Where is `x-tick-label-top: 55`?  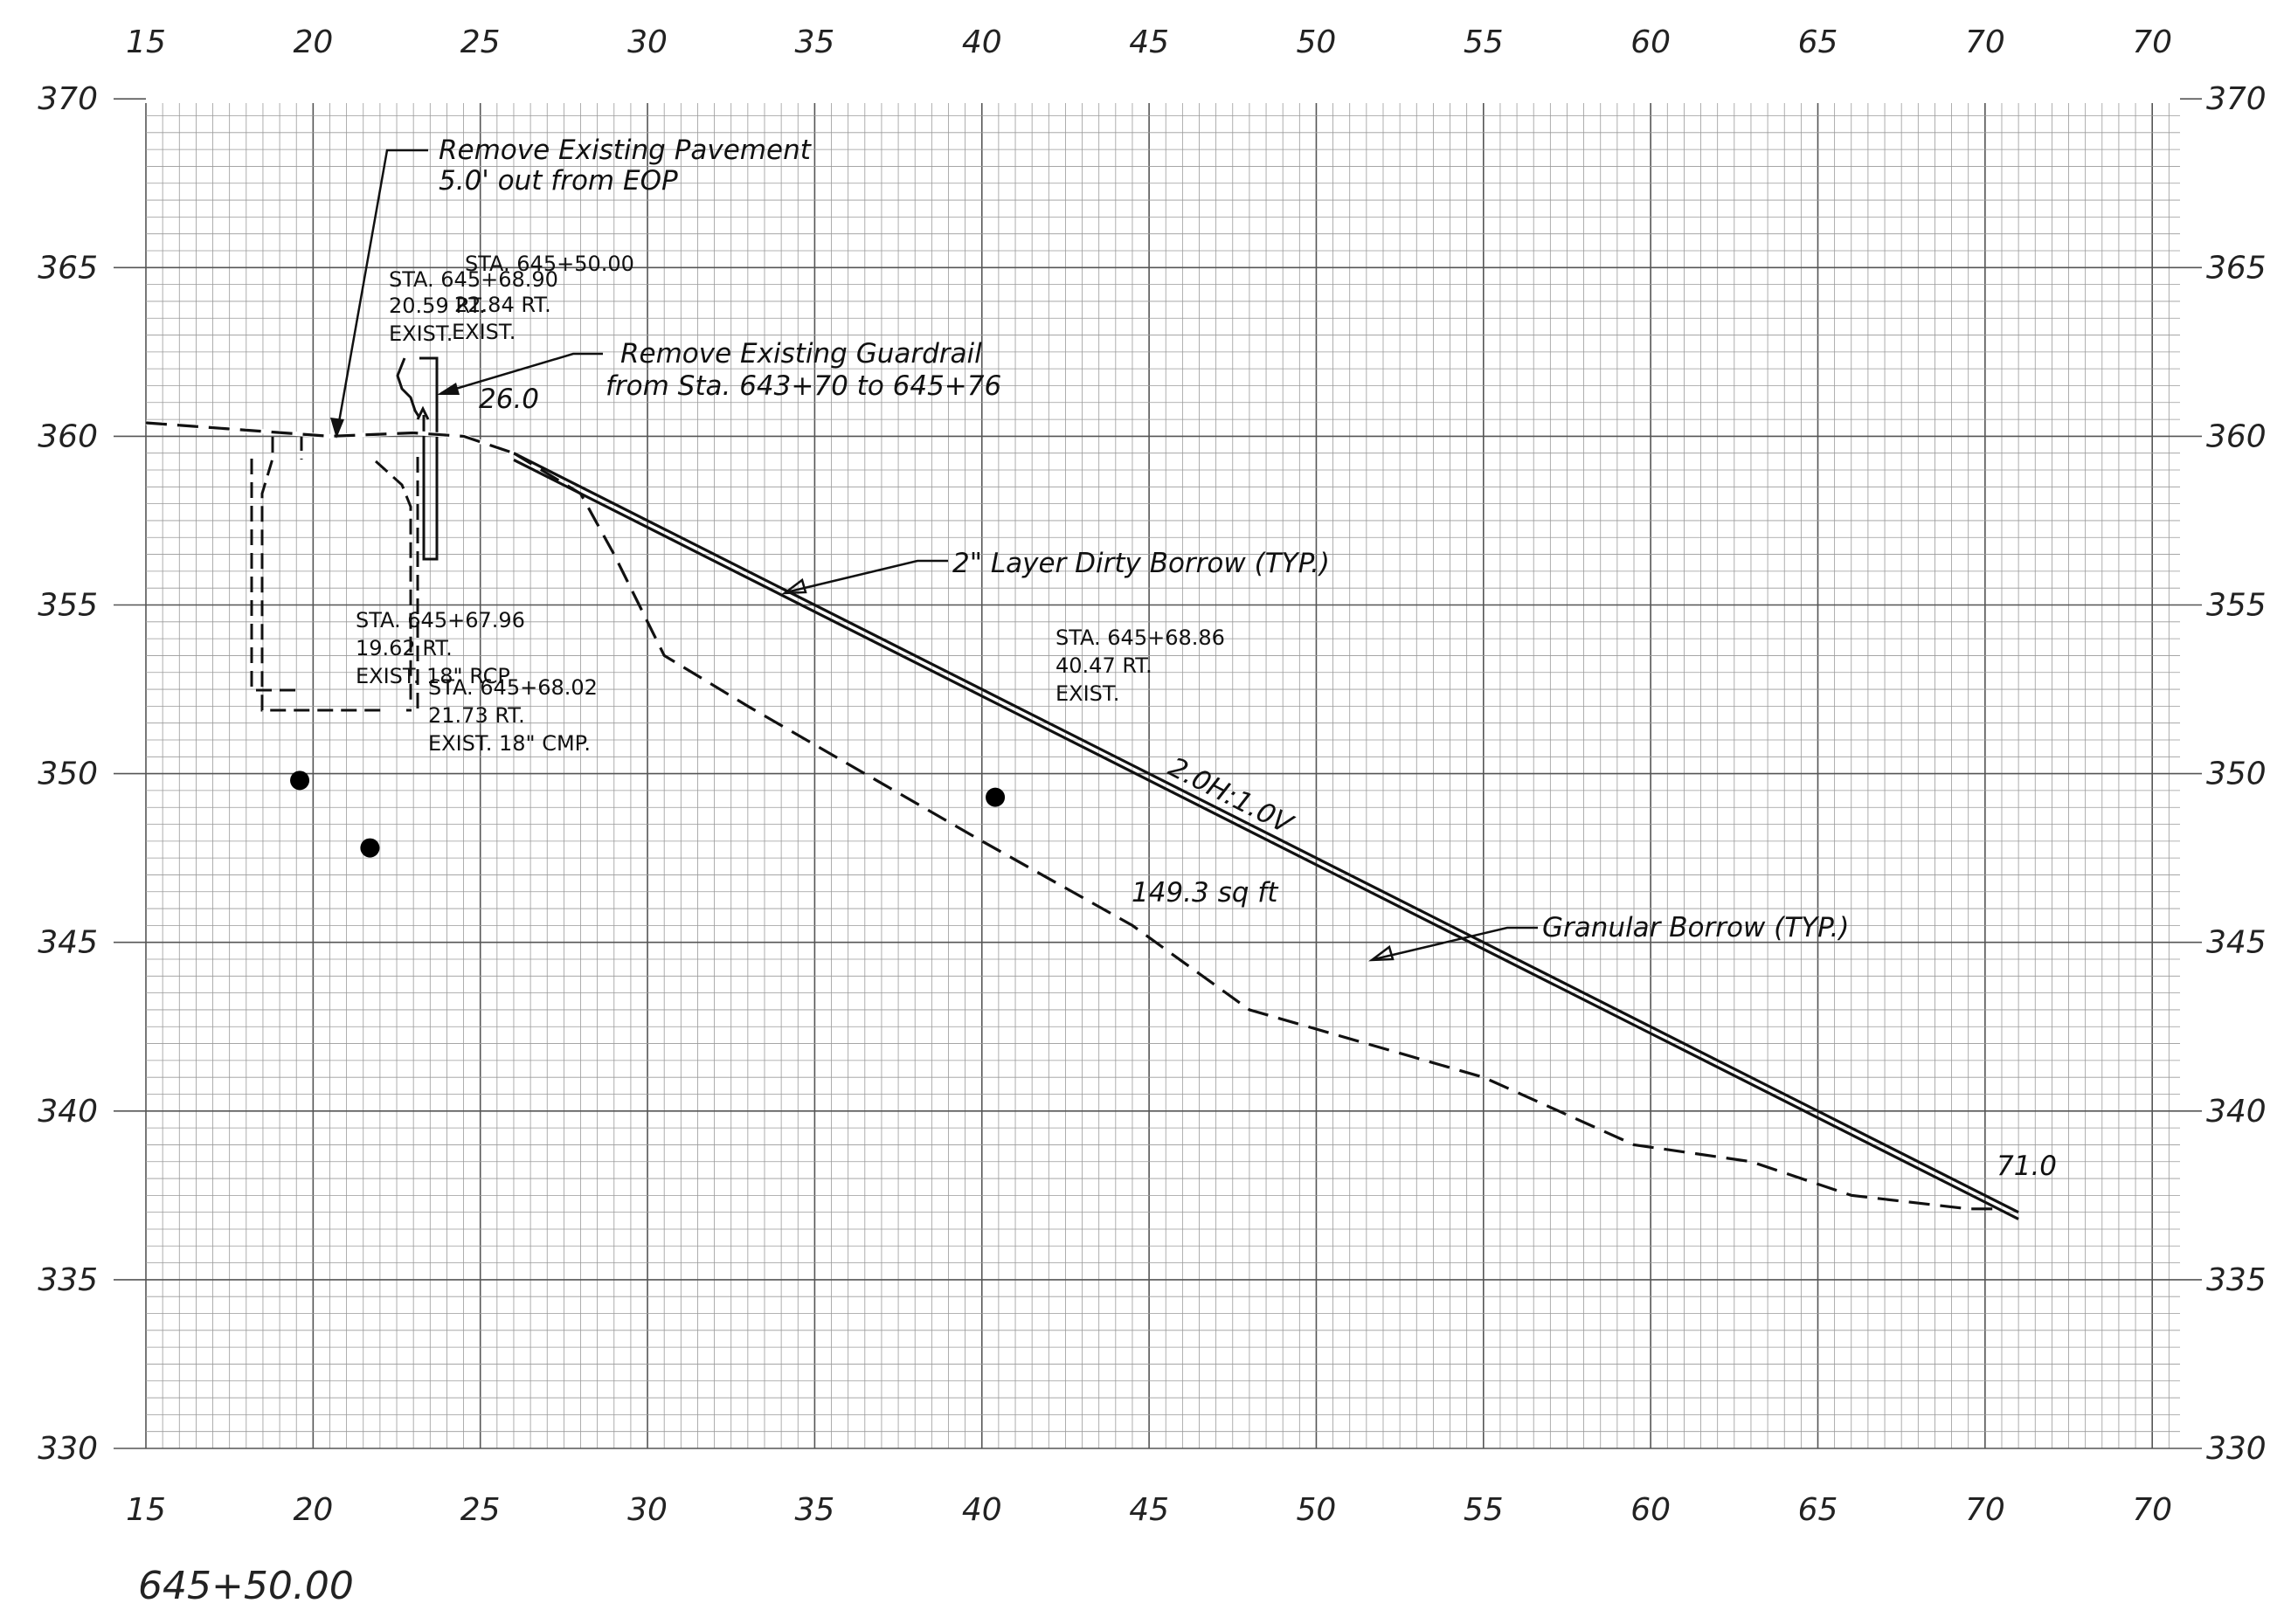
x-tick-label-top: 55 is located at coordinates (1484, 42).